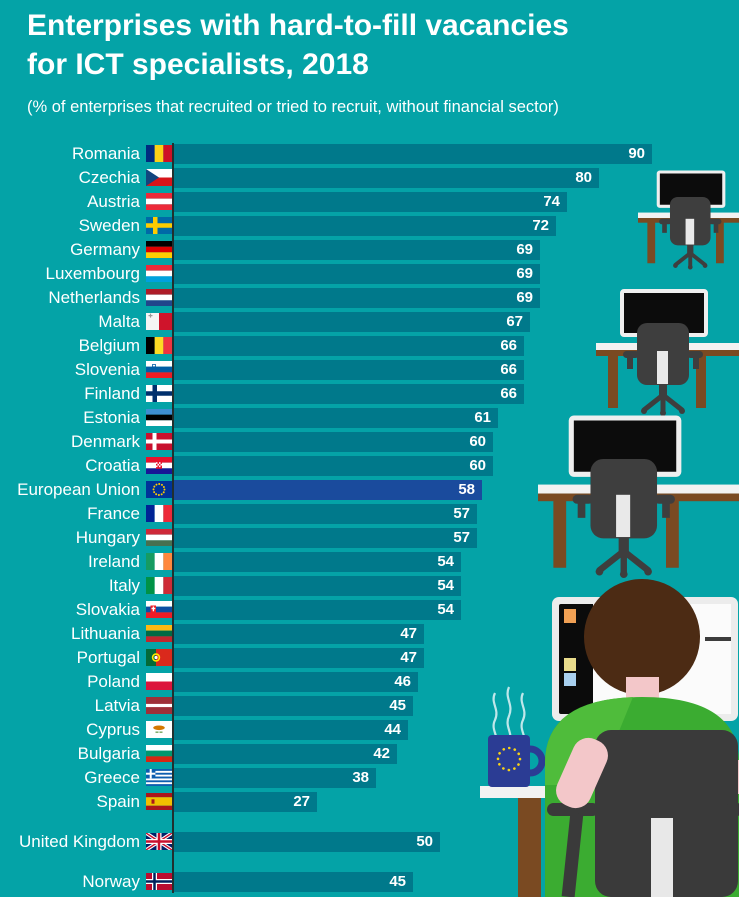 The height and width of the screenshot is (897, 739). Describe the element at coordinates (159, 633) in the screenshot. I see `flag-lt-icon` at that location.